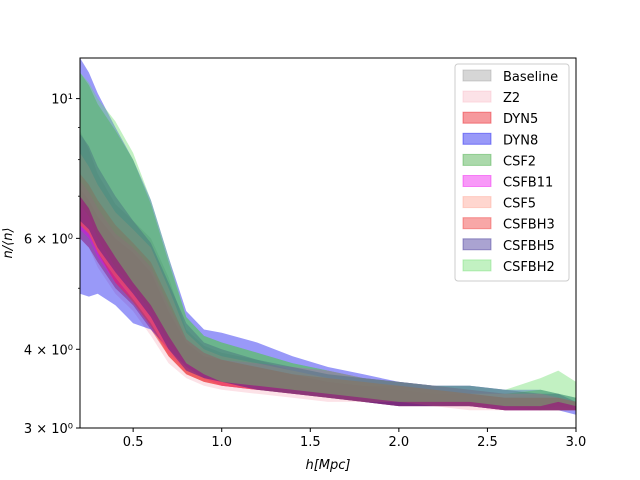 The height and width of the screenshot is (480, 640). What do you see at coordinates (528, 183) in the screenshot?
I see `legend-label-csfb11: CSFB11` at bounding box center [528, 183].